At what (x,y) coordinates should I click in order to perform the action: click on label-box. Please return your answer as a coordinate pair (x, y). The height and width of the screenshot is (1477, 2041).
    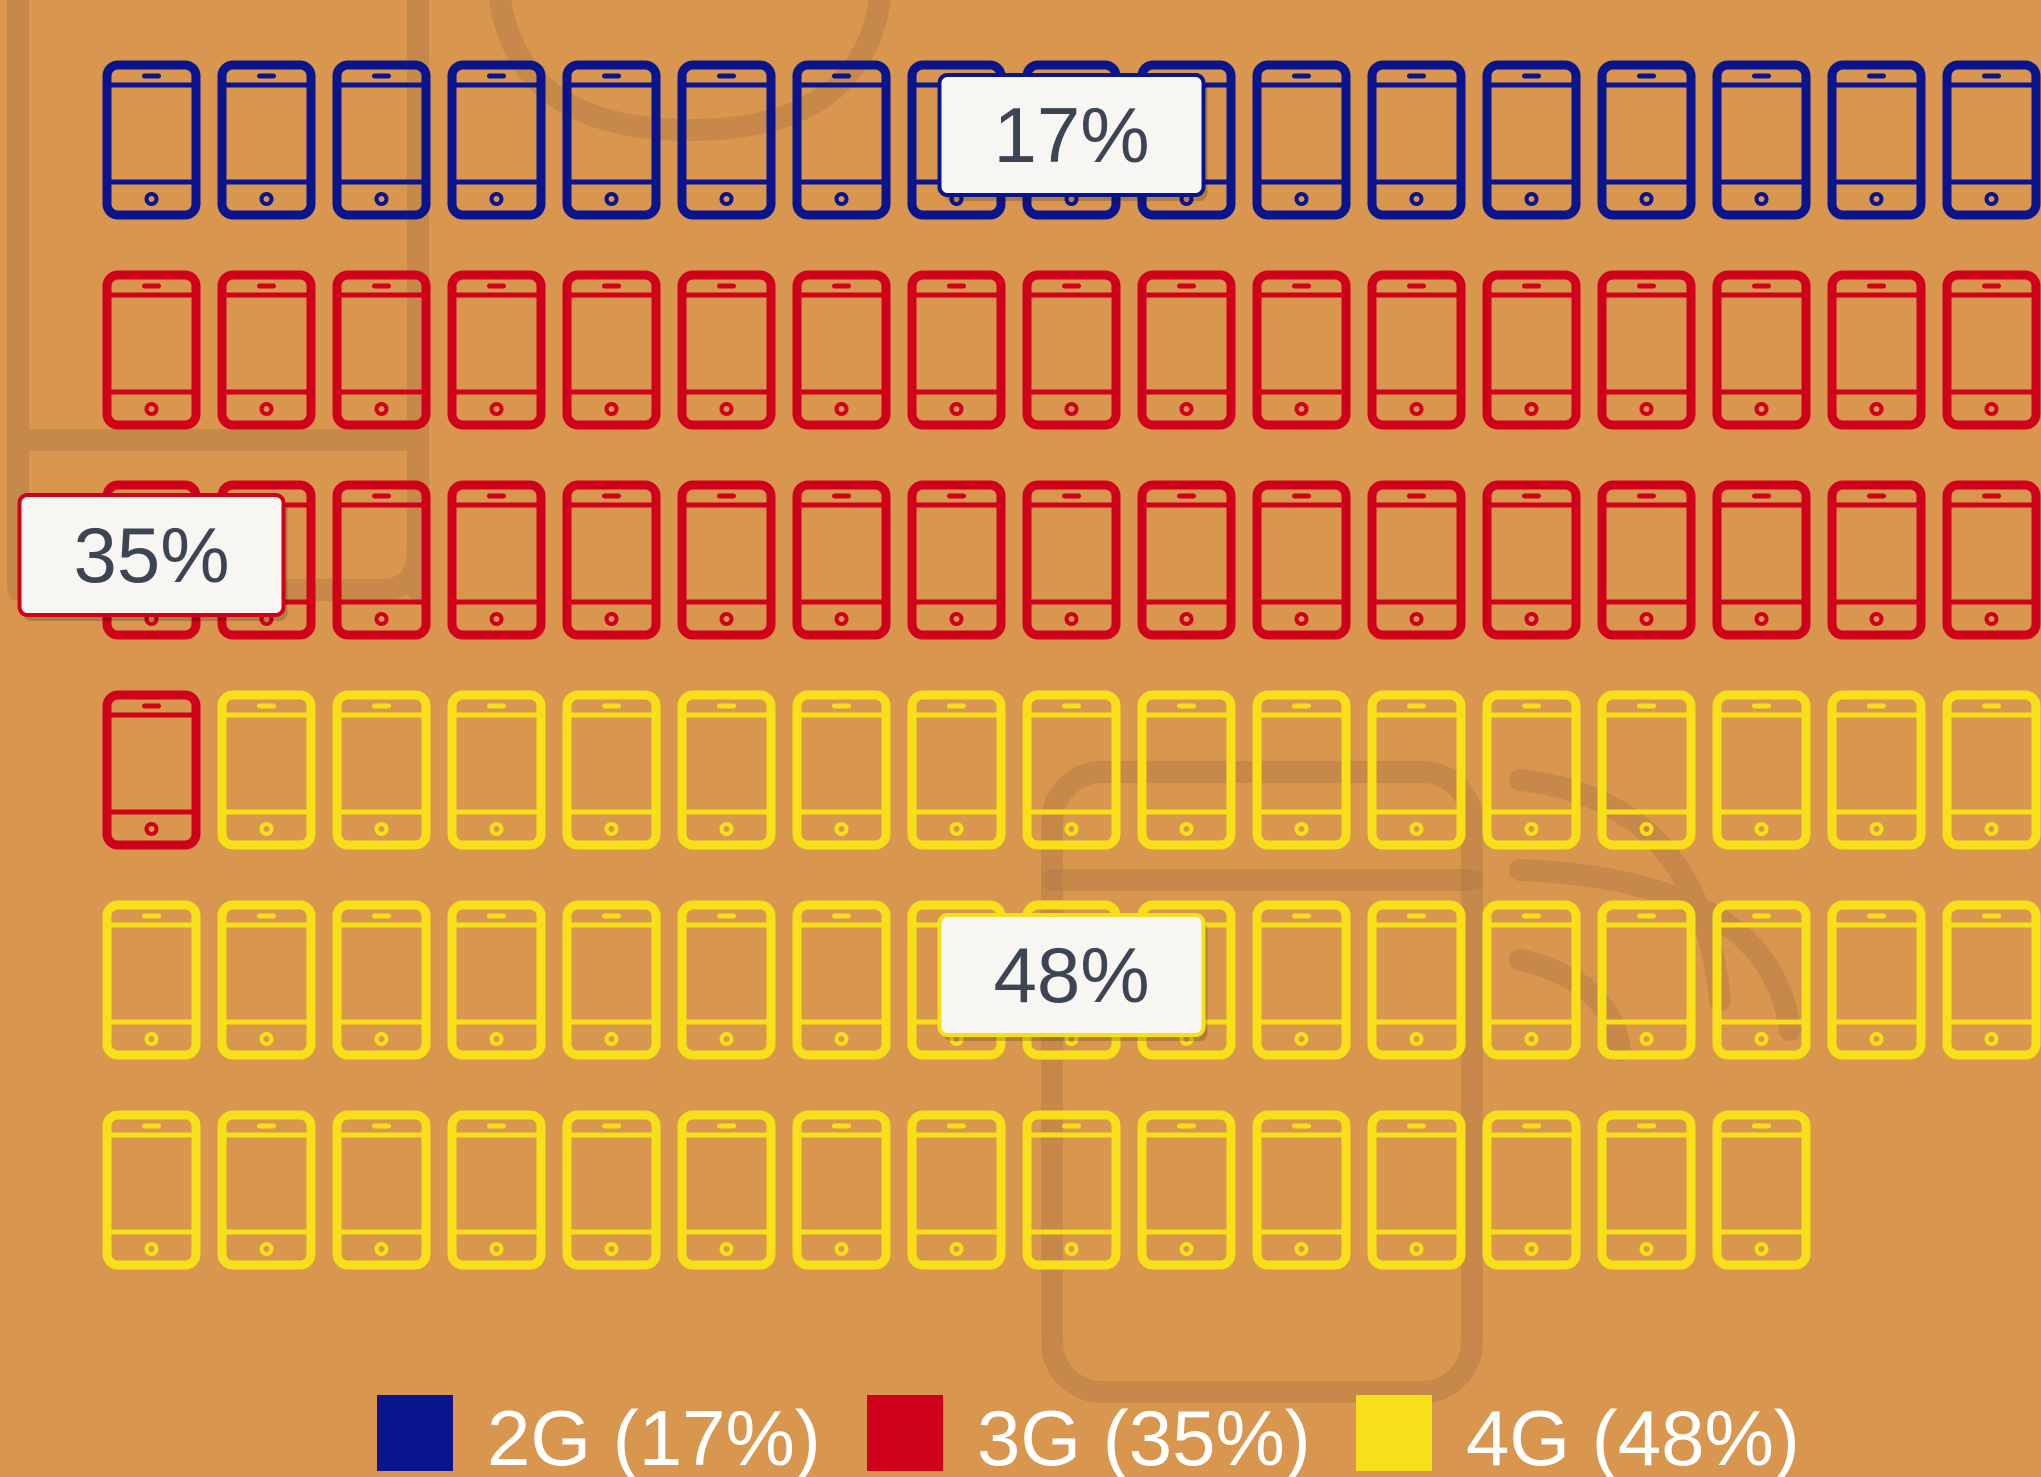
    Looking at the image, I should click on (1071, 975).